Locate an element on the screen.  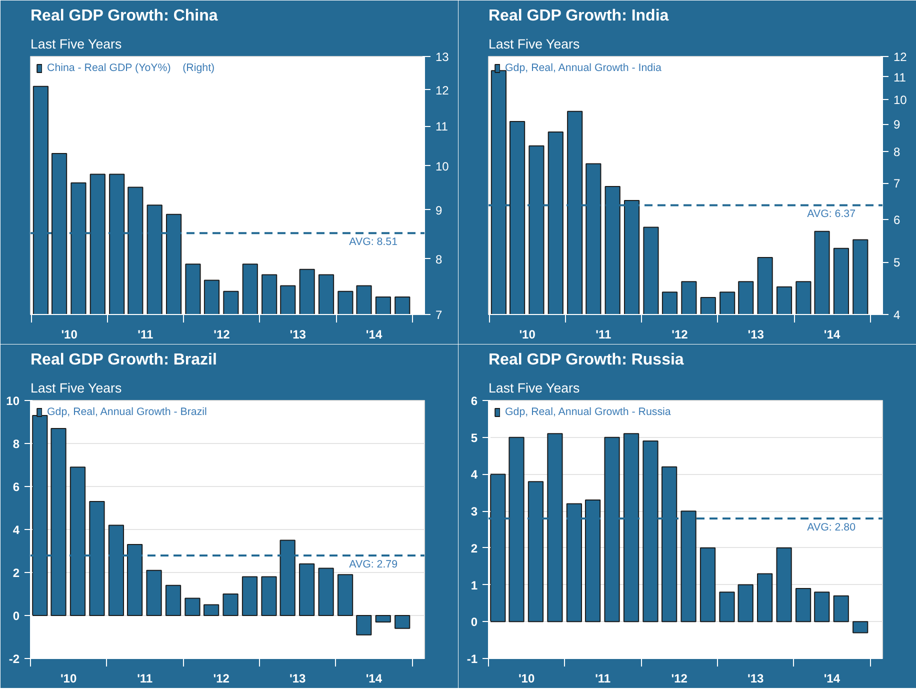
y2-tick-label: 13 is located at coordinates (443, 57).